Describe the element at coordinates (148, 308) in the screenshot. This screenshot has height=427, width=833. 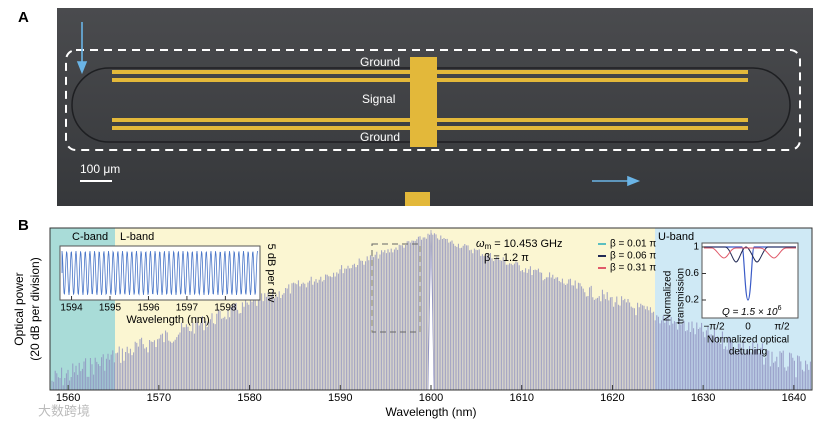
I see `x-tick-label: 1596` at that location.